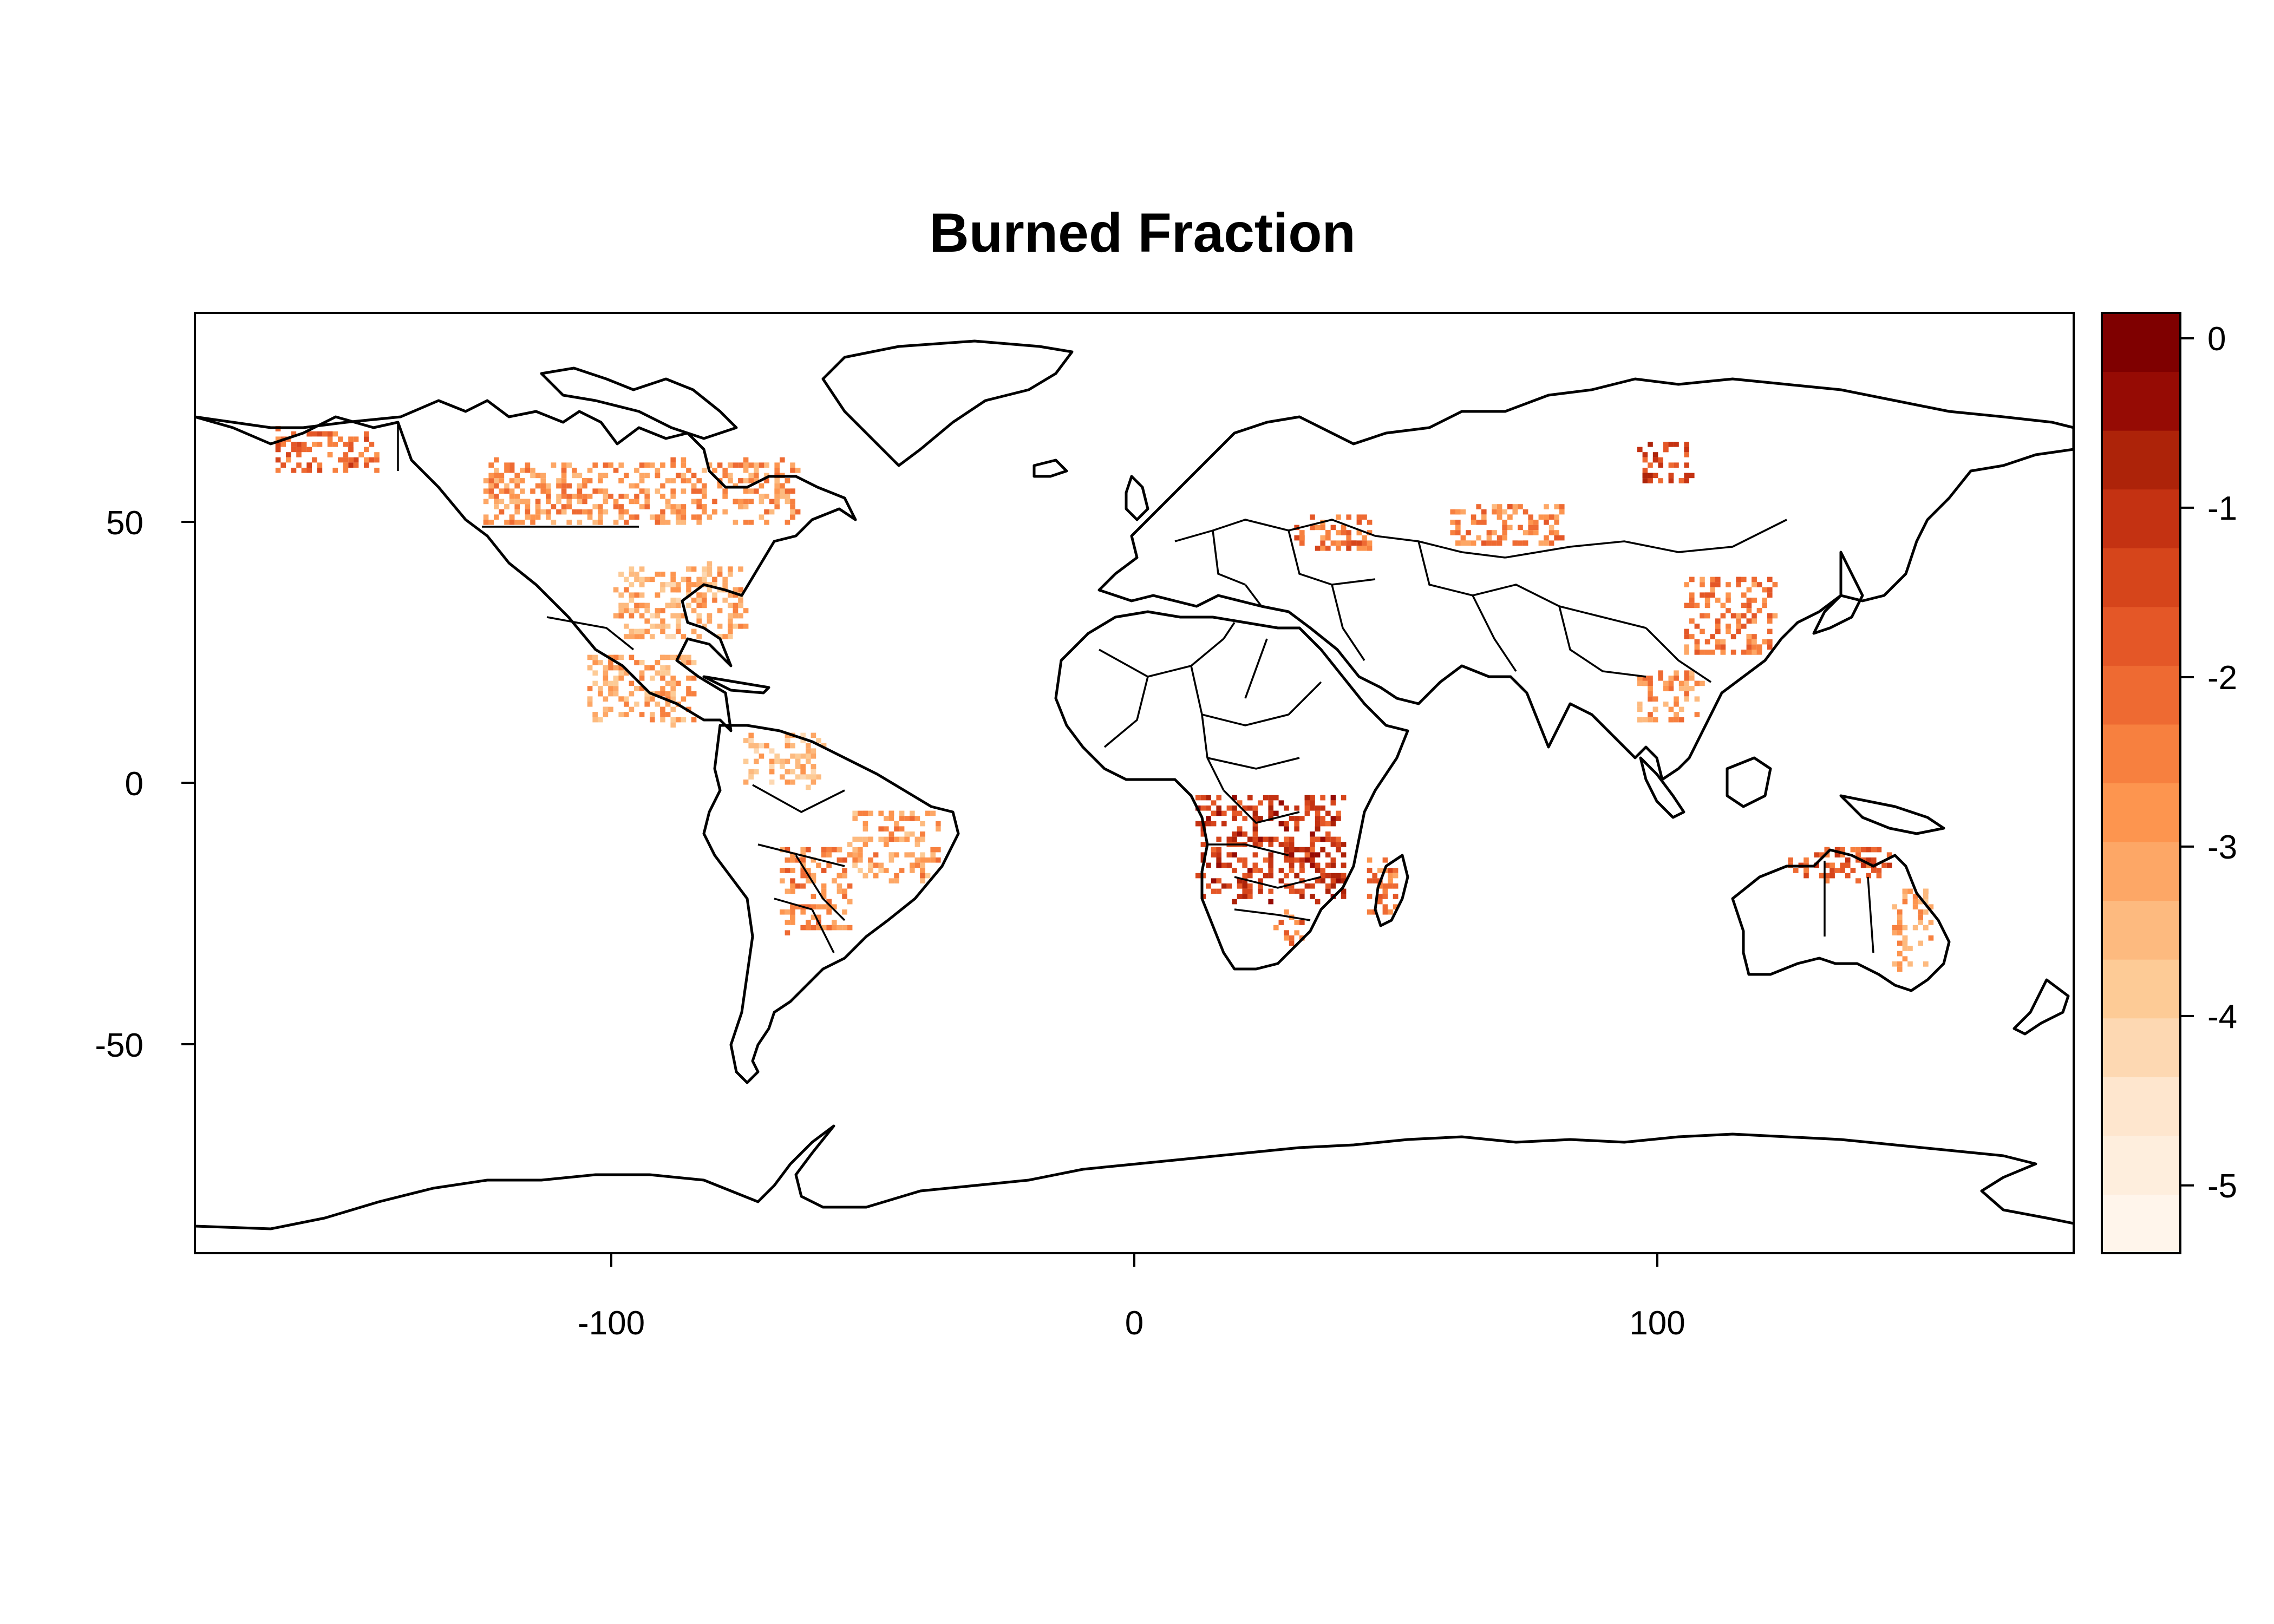 The height and width of the screenshot is (1624, 2274). Describe the element at coordinates (1134, 1323) in the screenshot. I see `x-tick-label: 0` at that location.